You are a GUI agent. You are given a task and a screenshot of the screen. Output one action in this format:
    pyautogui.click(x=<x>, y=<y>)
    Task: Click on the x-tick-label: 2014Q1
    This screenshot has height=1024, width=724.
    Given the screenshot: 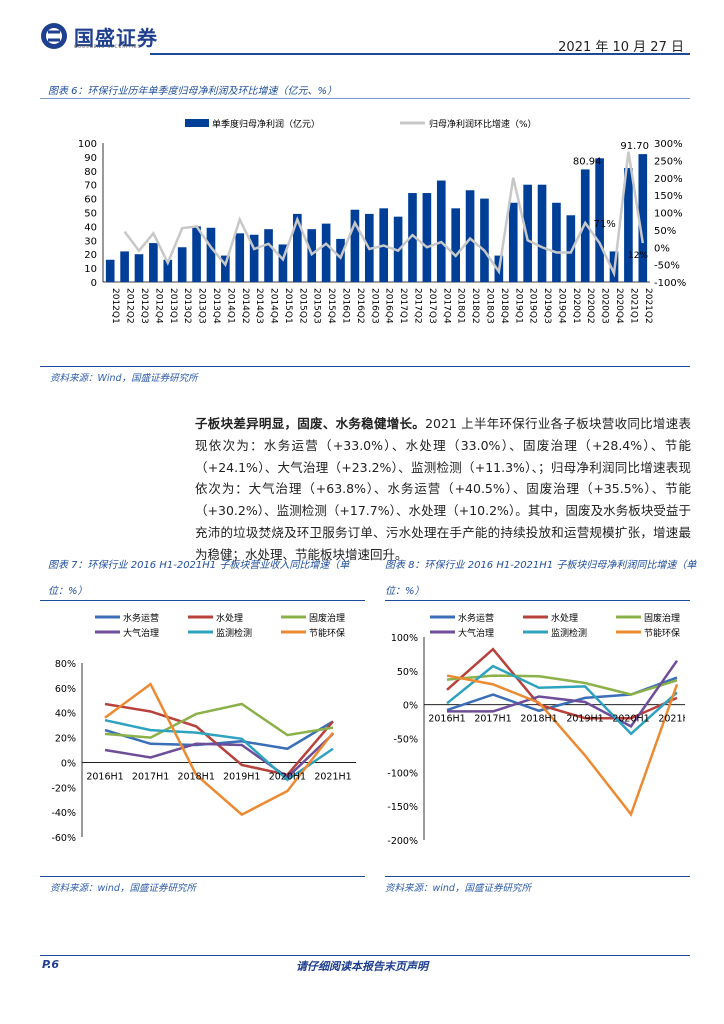 What is the action you would take?
    pyautogui.click(x=230, y=306)
    